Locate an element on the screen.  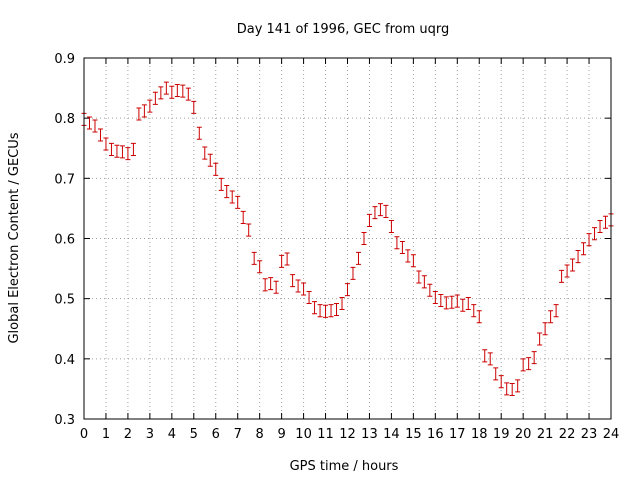
x-tick-label: 7 is located at coordinates (238, 434).